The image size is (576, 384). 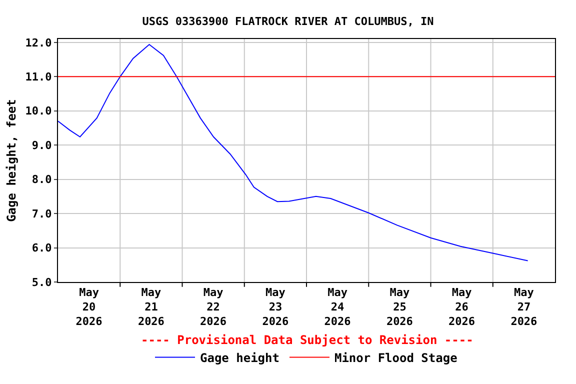 I want to click on y-tick-label: 9.0, so click(x=42, y=145).